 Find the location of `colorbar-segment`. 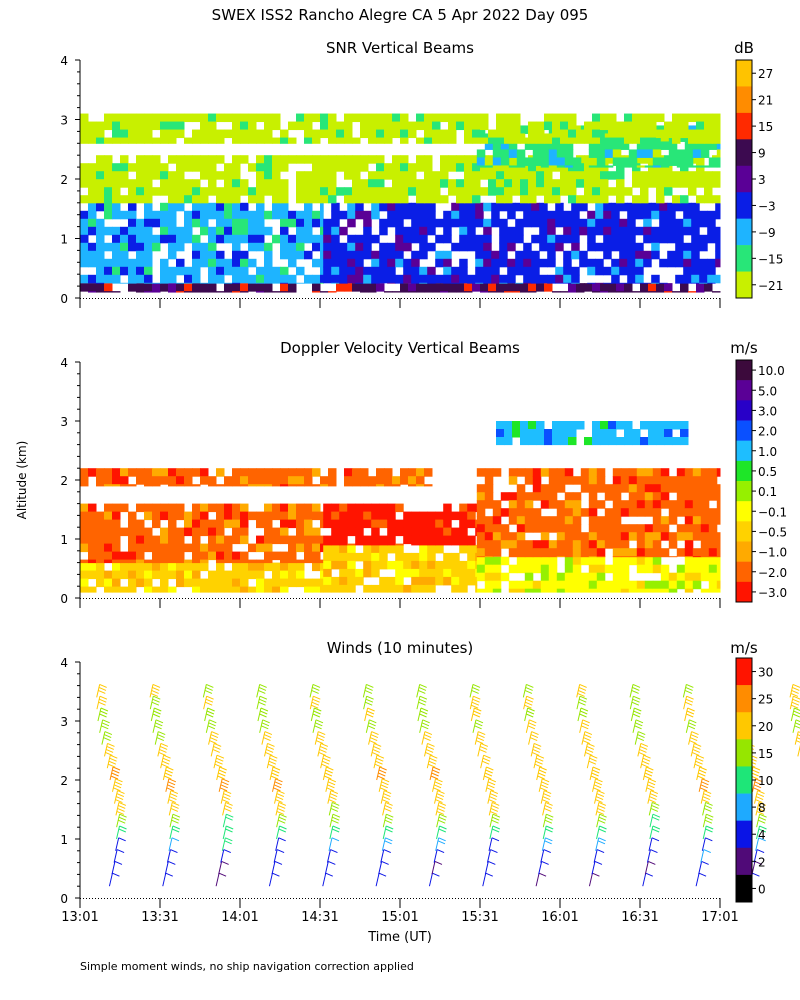

colorbar-segment is located at coordinates (744, 491).